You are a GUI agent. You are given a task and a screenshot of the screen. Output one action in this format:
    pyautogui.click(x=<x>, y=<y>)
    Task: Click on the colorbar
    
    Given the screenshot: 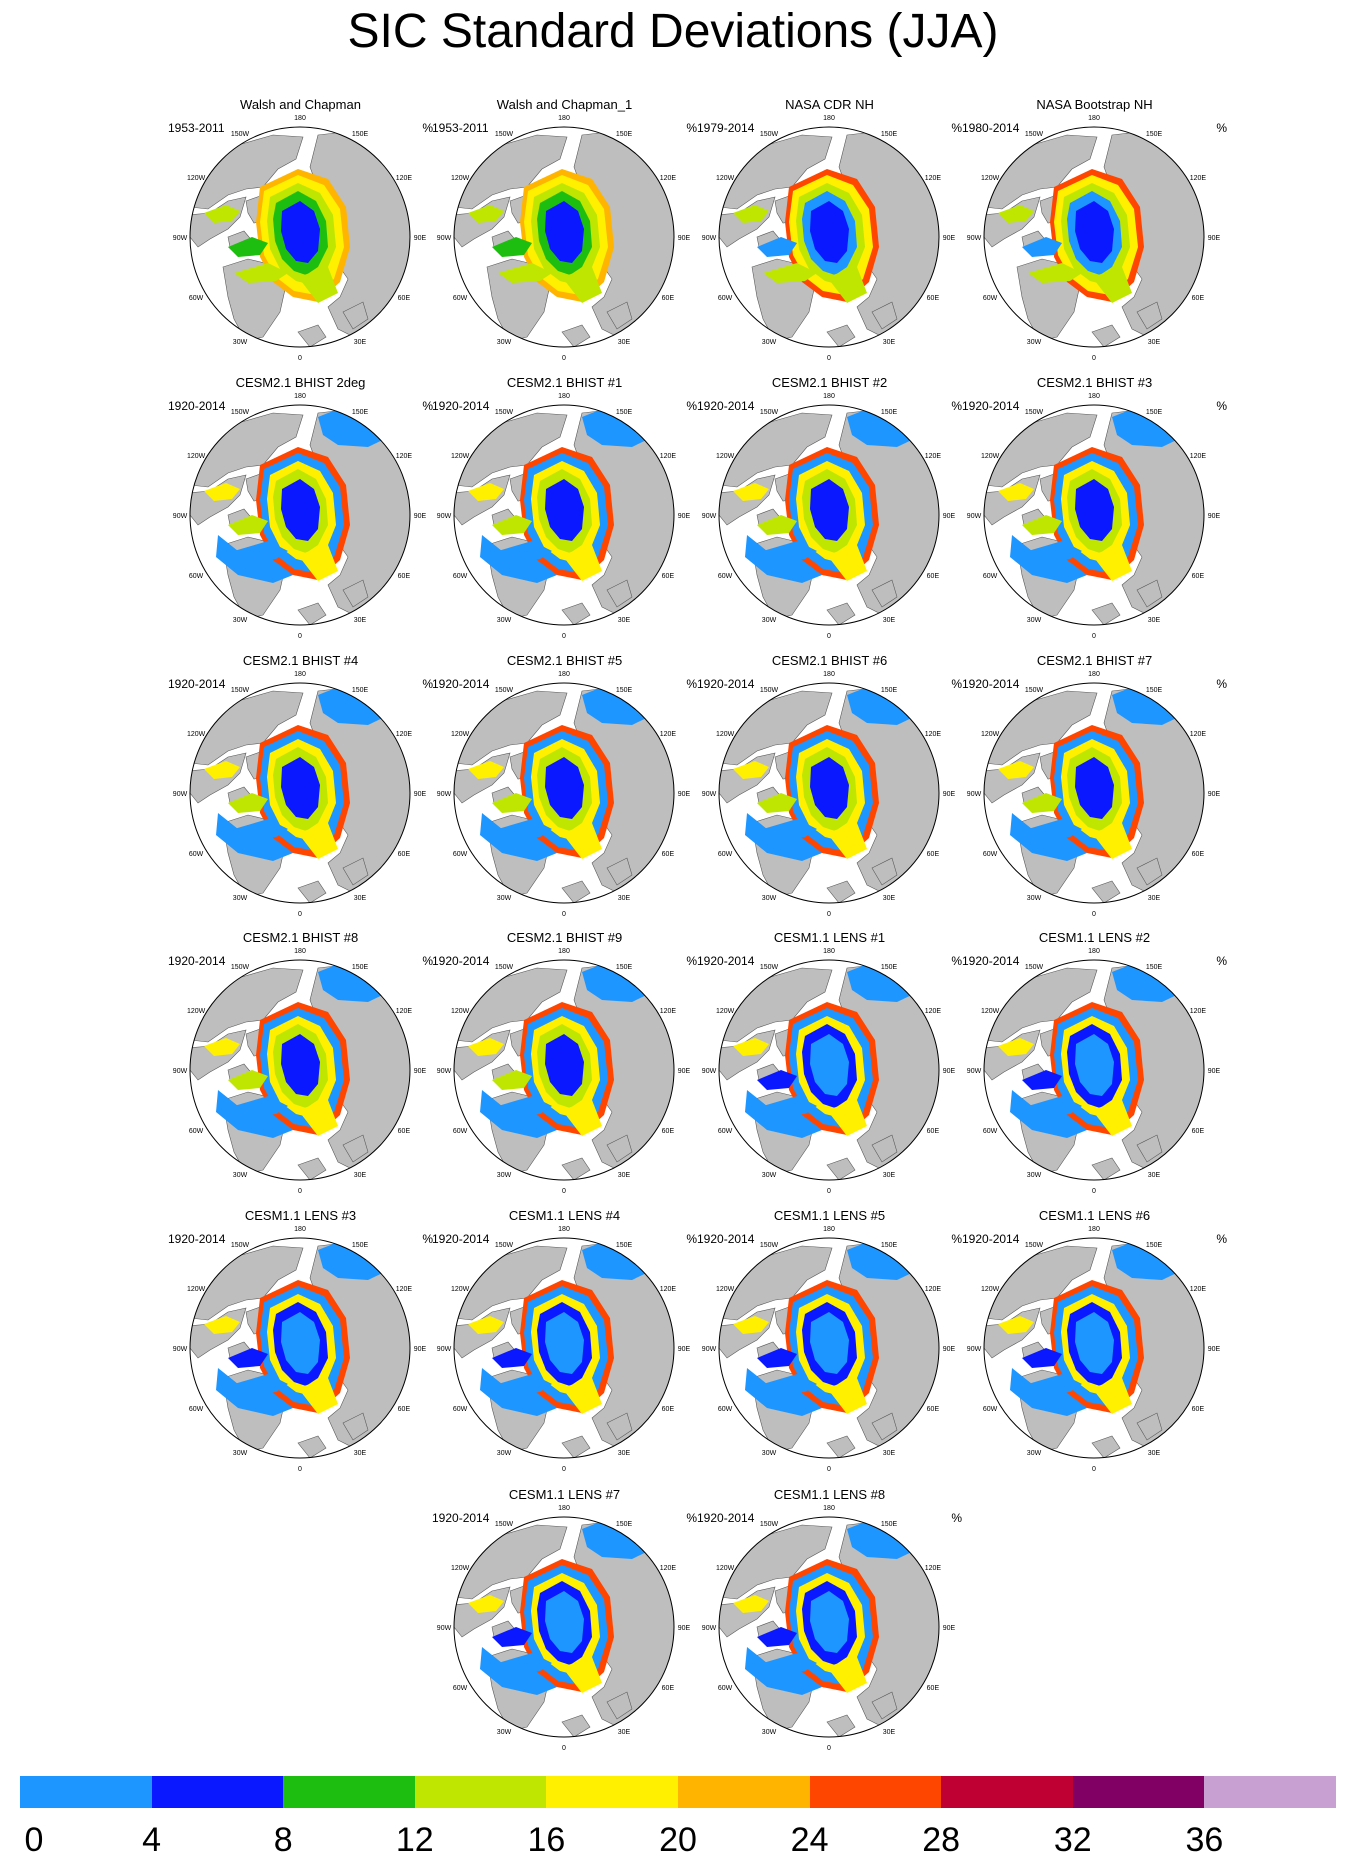 What is the action you would take?
    pyautogui.click(x=678, y=1792)
    